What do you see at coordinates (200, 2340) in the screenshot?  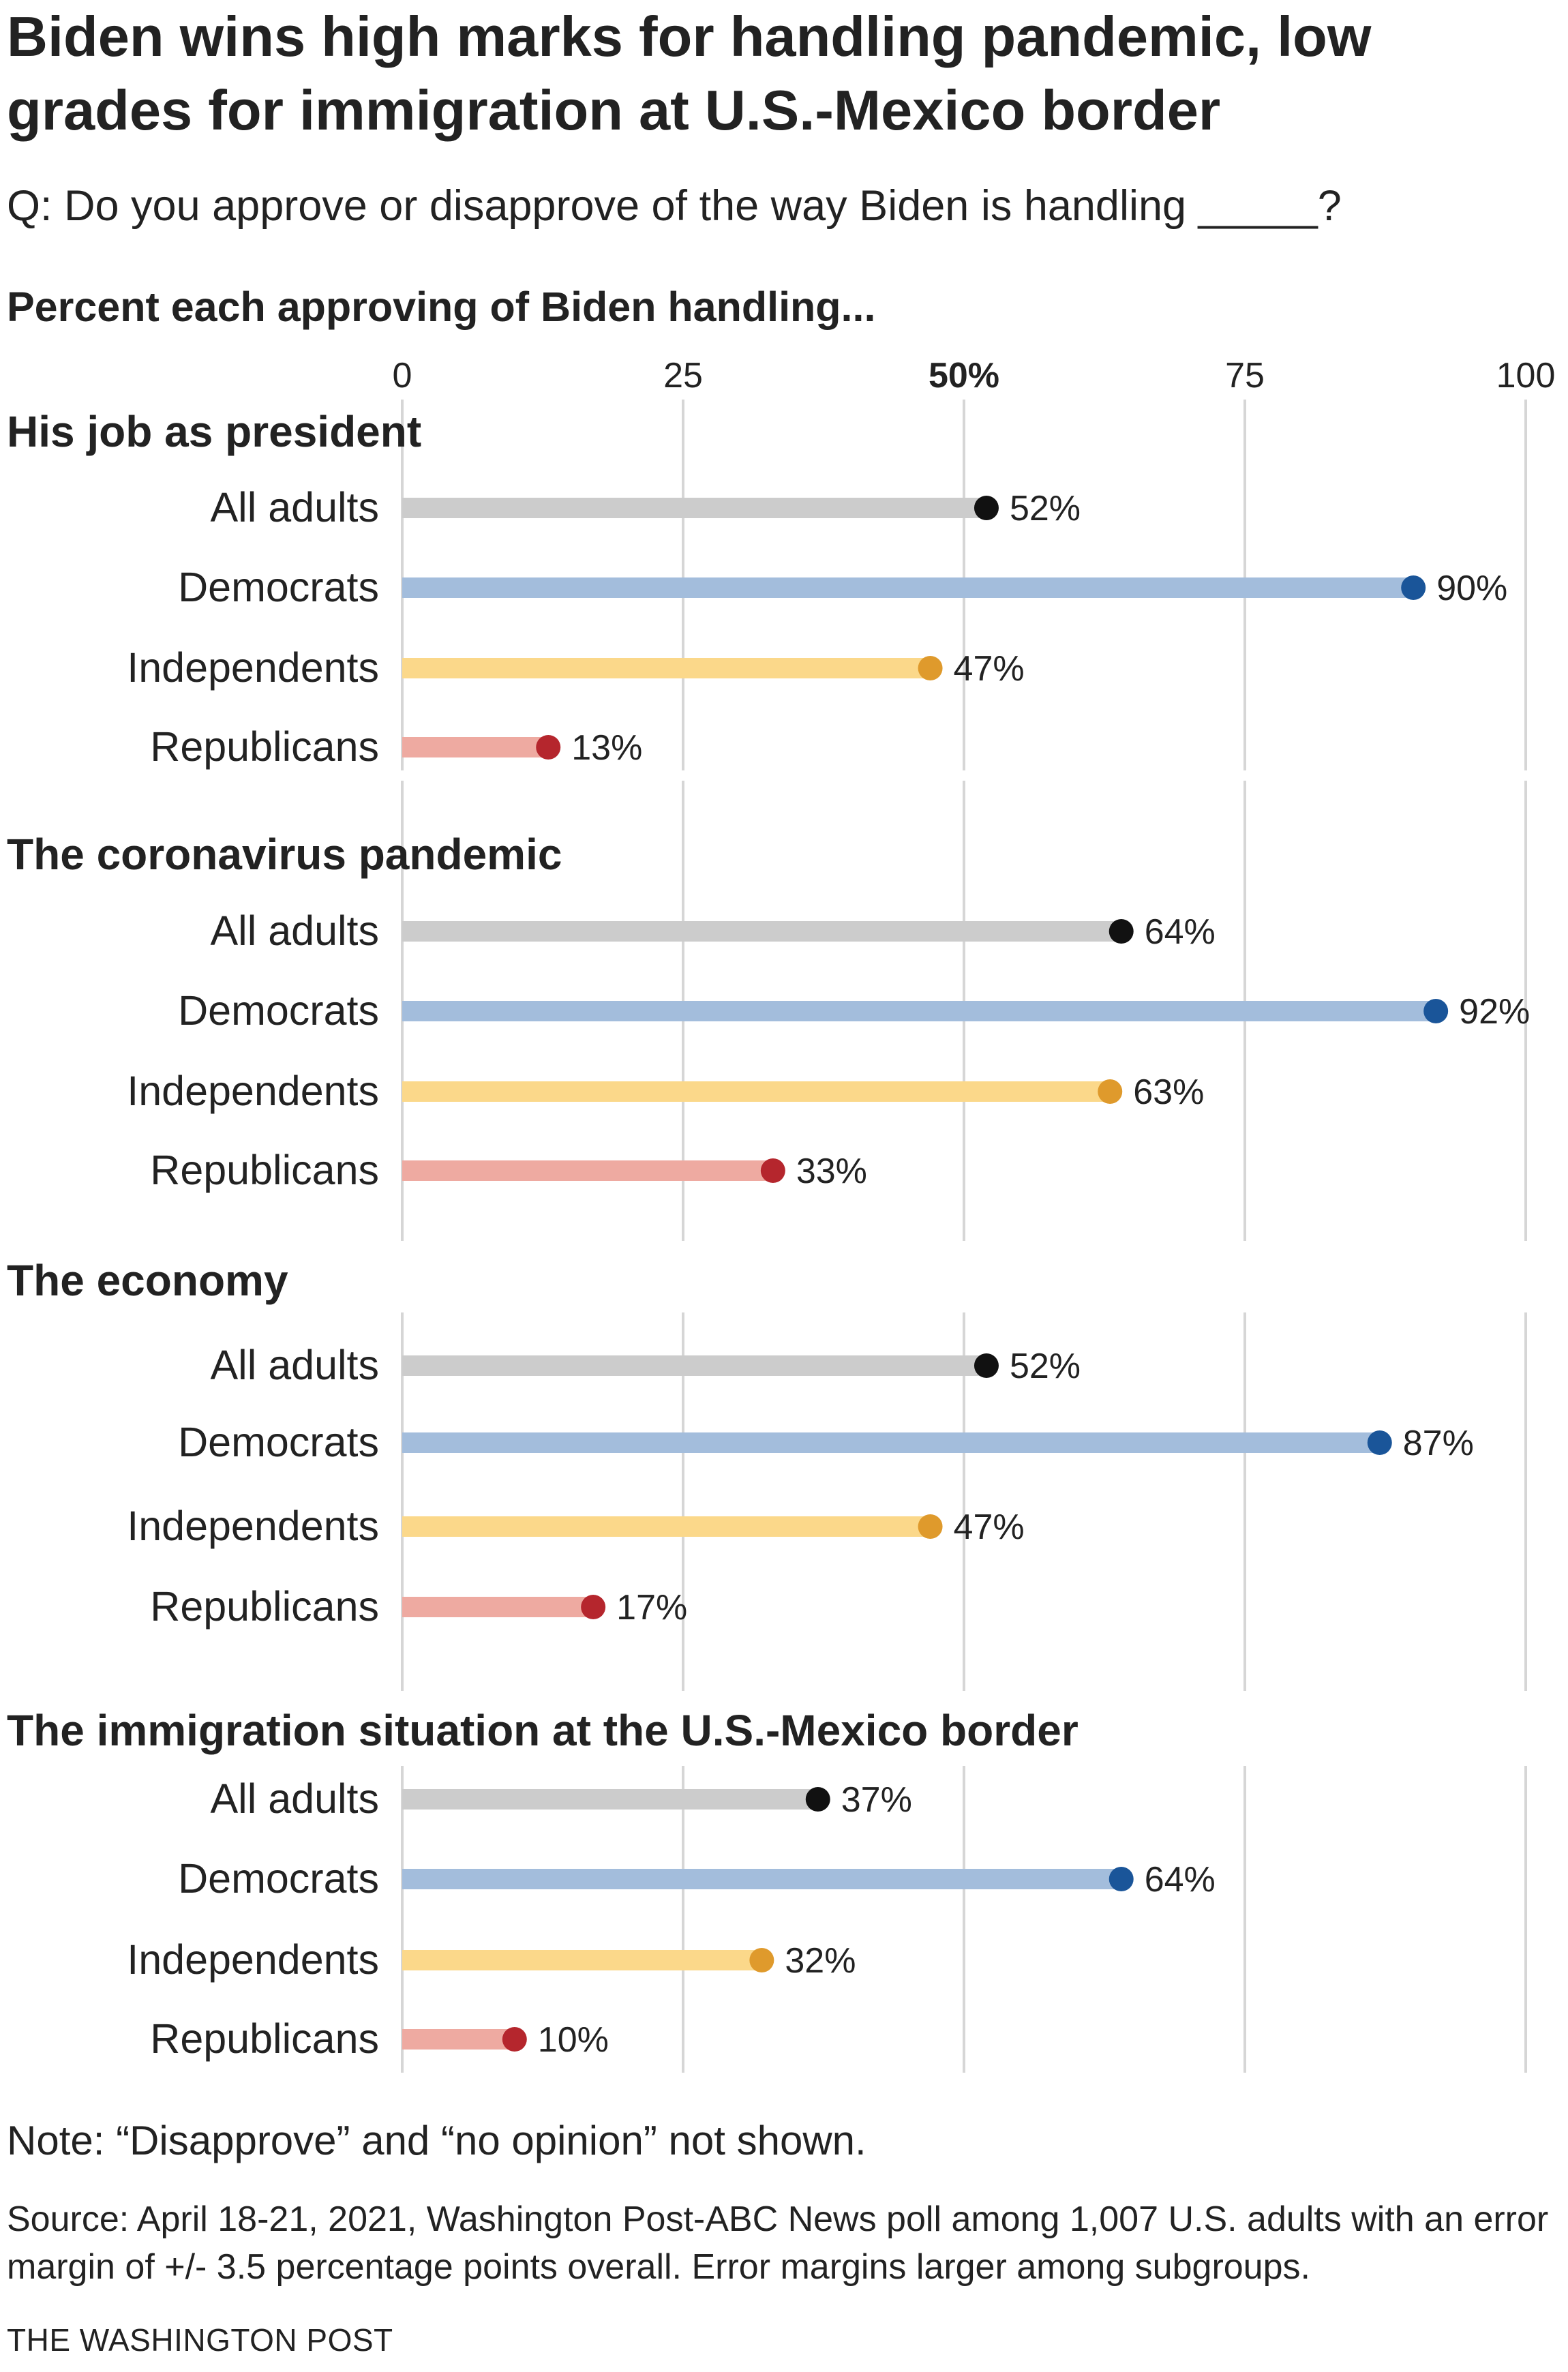 I see `publisher-credit: THE WASHINGTON POST` at bounding box center [200, 2340].